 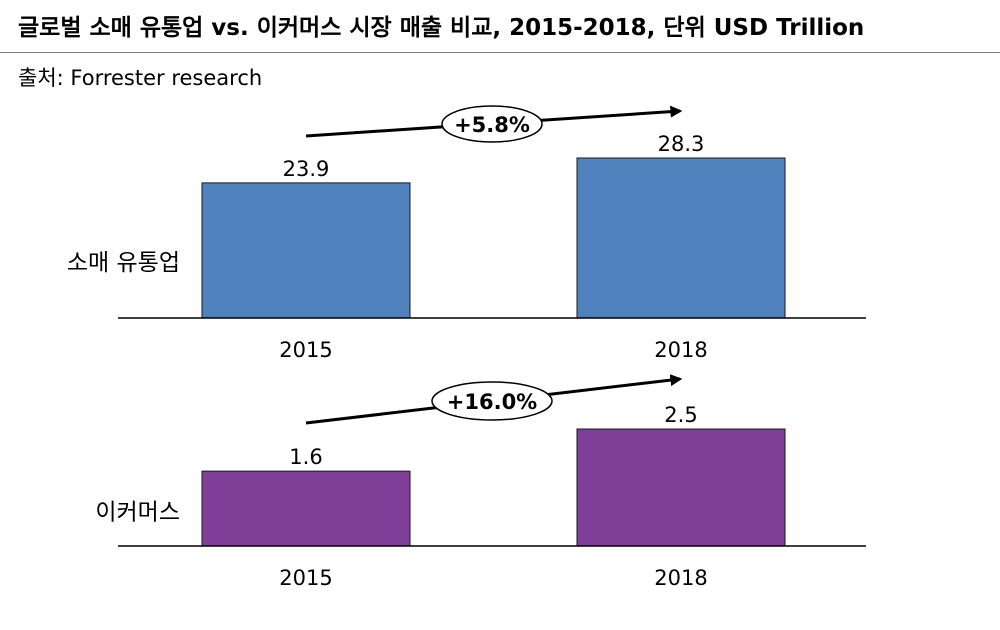 I want to click on growth-label: +16.0%, so click(x=492, y=402).